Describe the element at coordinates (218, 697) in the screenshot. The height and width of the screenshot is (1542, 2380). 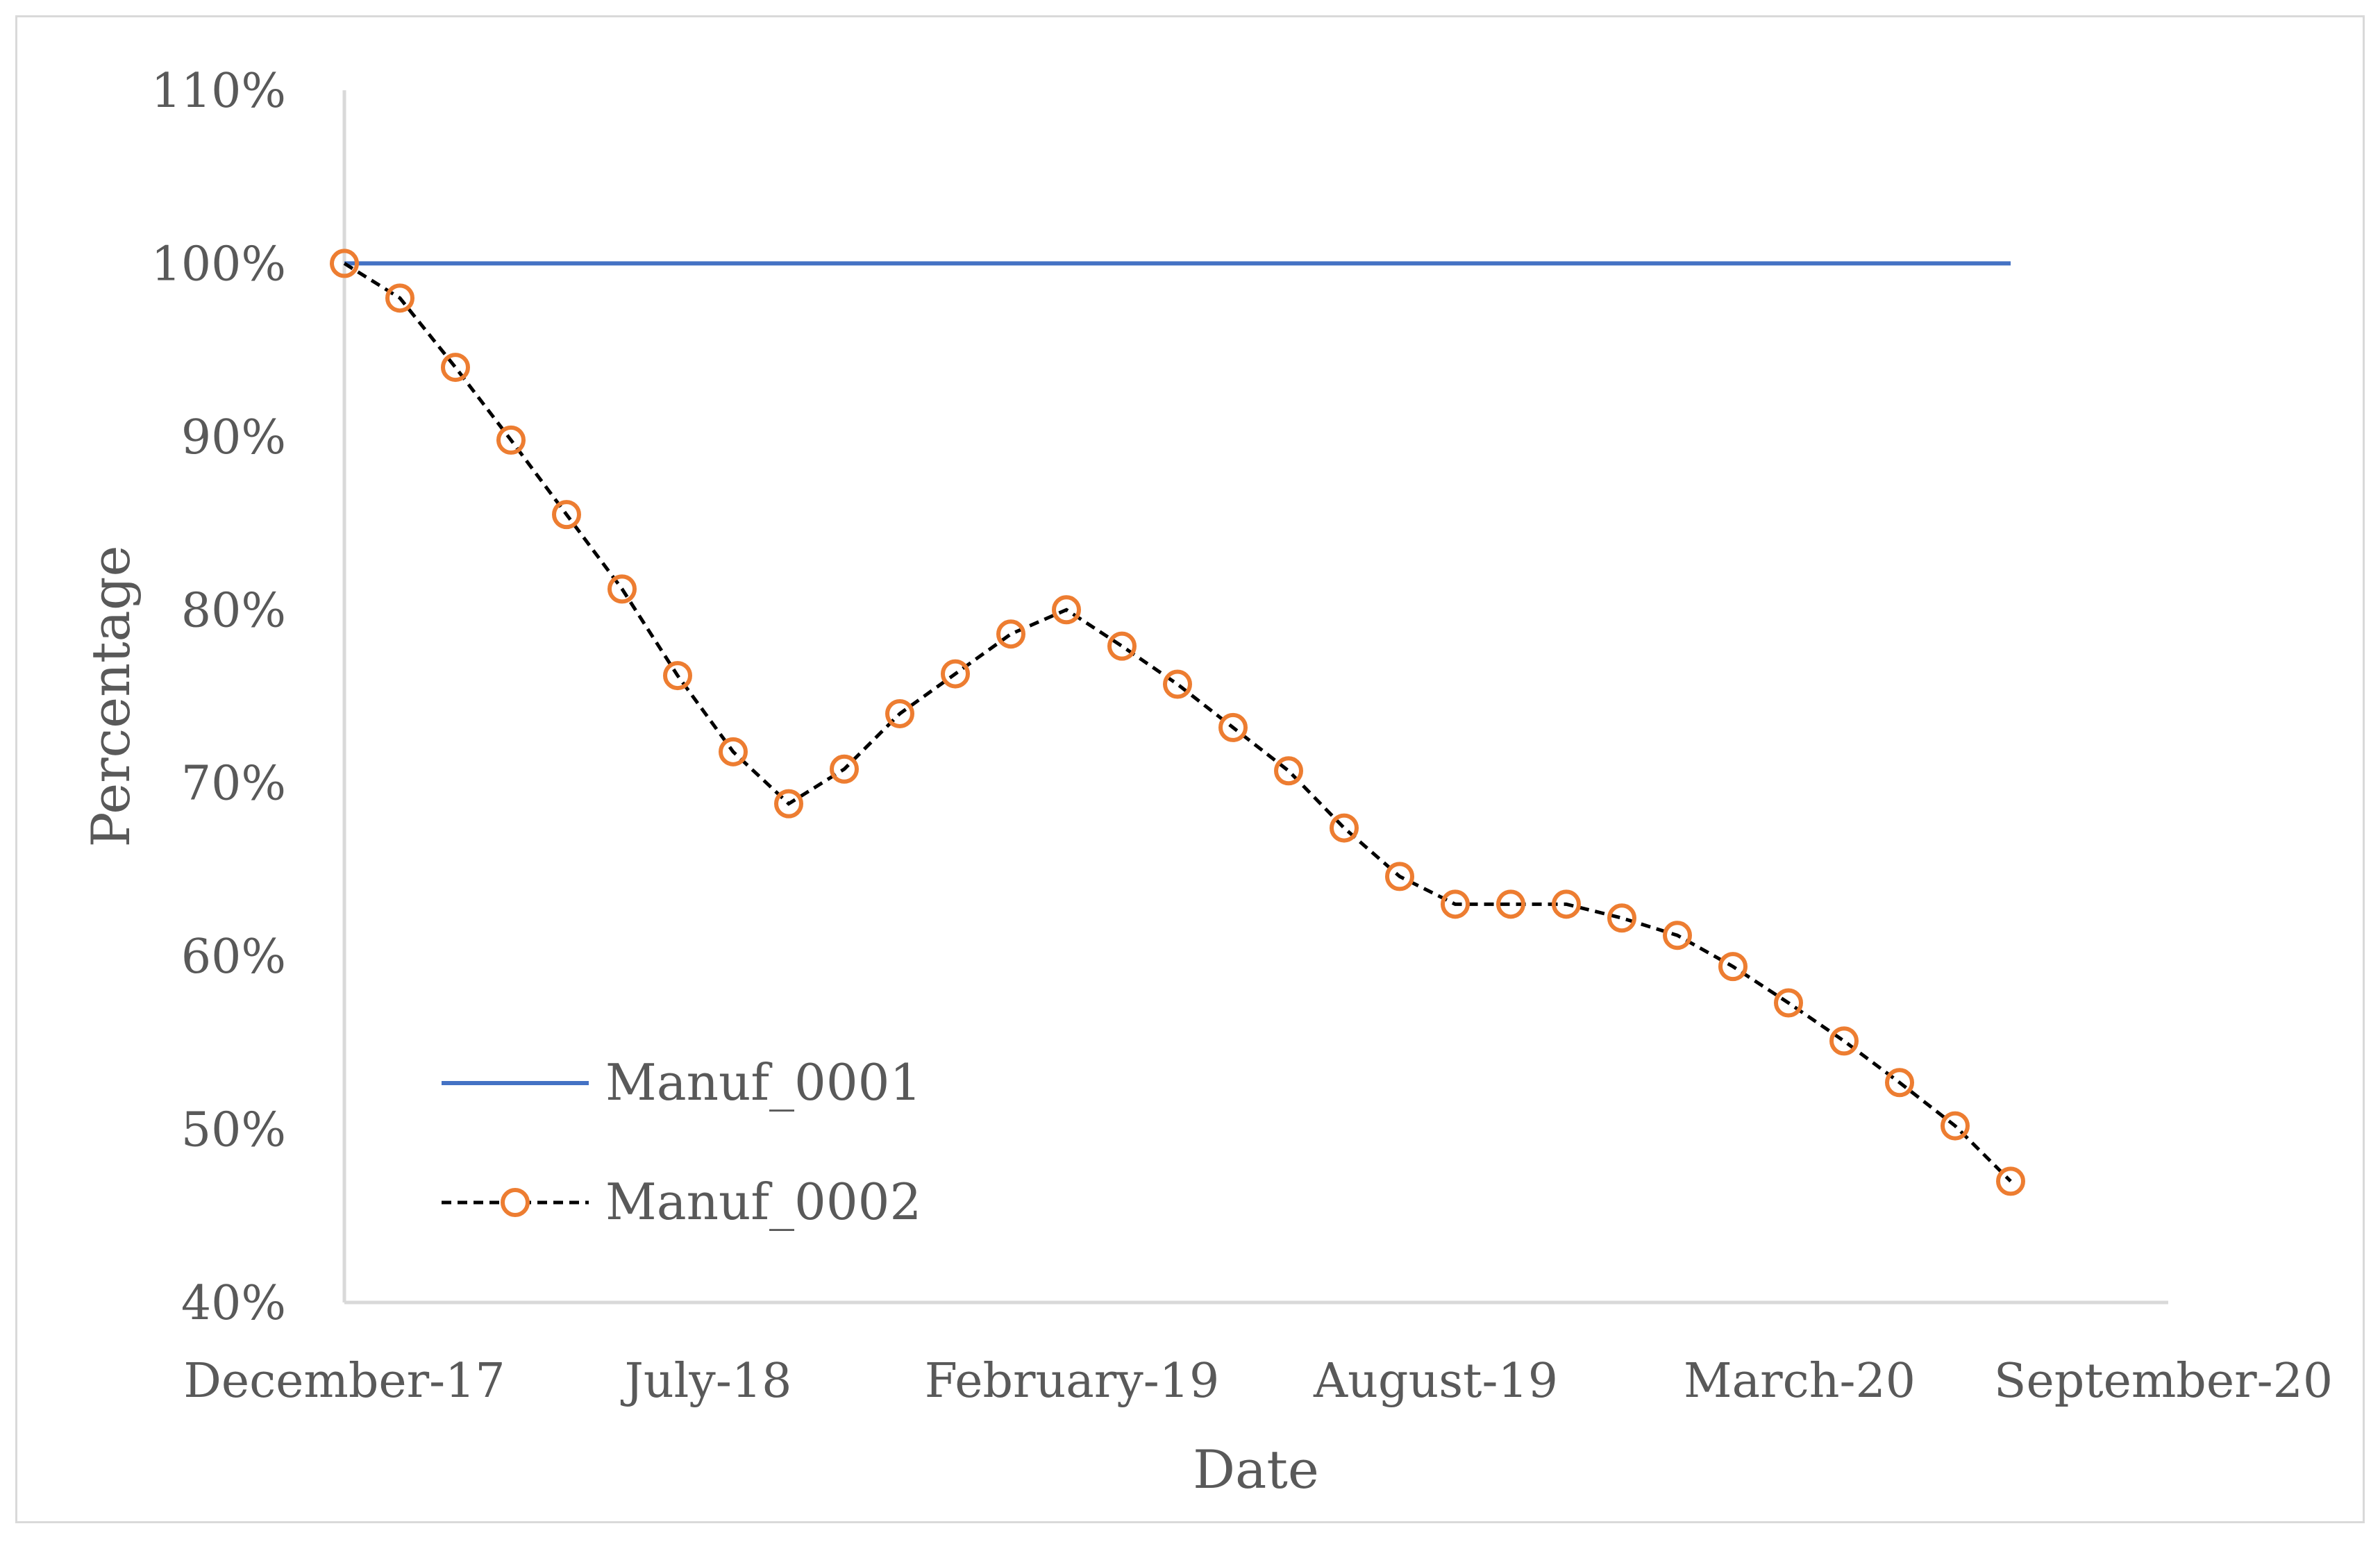
I see `y-axis-ticks: 40% 50% 60% 70% 80% 90% 100% 110%` at that location.